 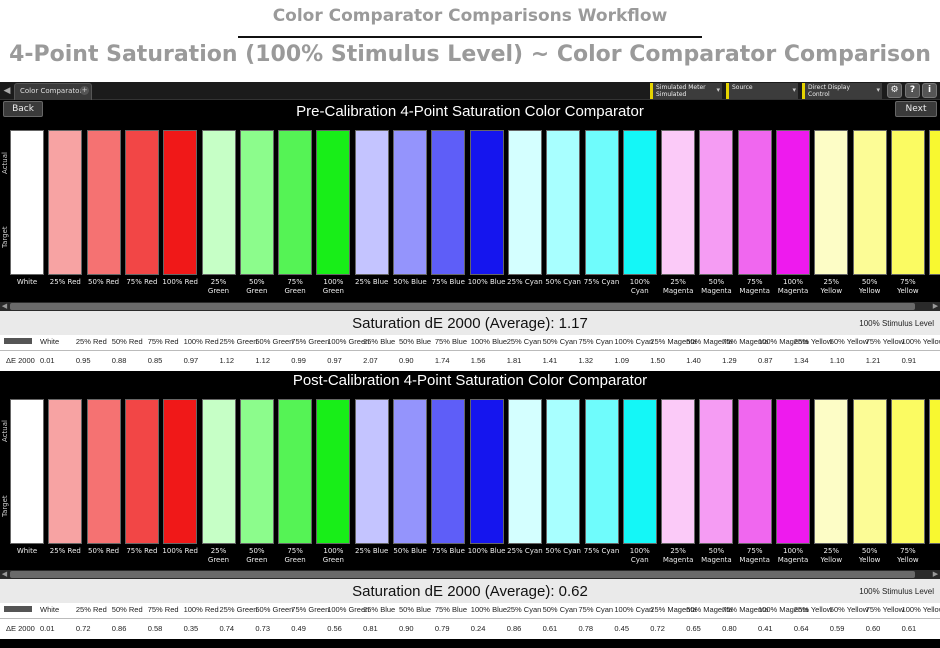 I want to click on column-header: 25% Magenta, so click(x=673, y=341).